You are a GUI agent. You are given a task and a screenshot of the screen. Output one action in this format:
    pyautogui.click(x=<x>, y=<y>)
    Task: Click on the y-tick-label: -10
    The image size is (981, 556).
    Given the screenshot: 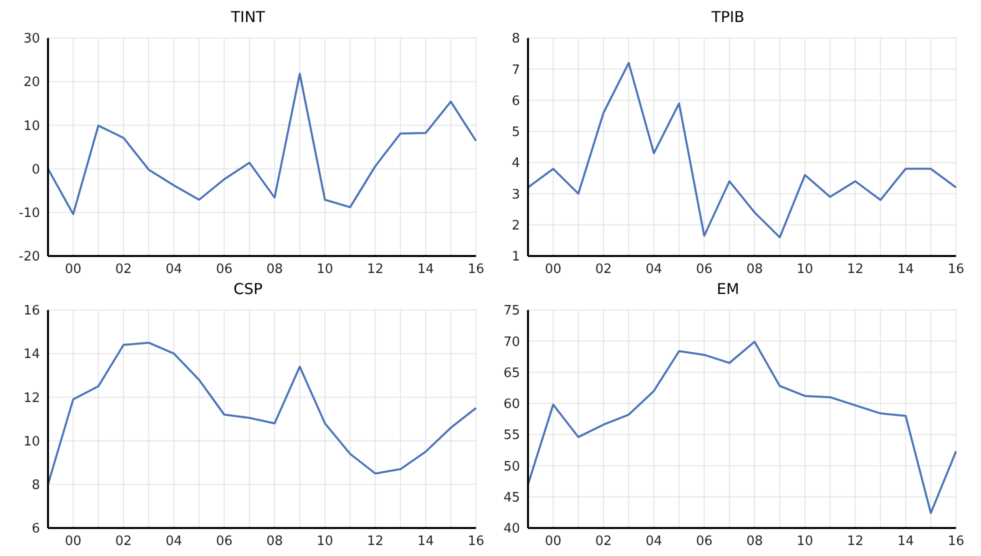 What is the action you would take?
    pyautogui.click(x=29, y=214)
    